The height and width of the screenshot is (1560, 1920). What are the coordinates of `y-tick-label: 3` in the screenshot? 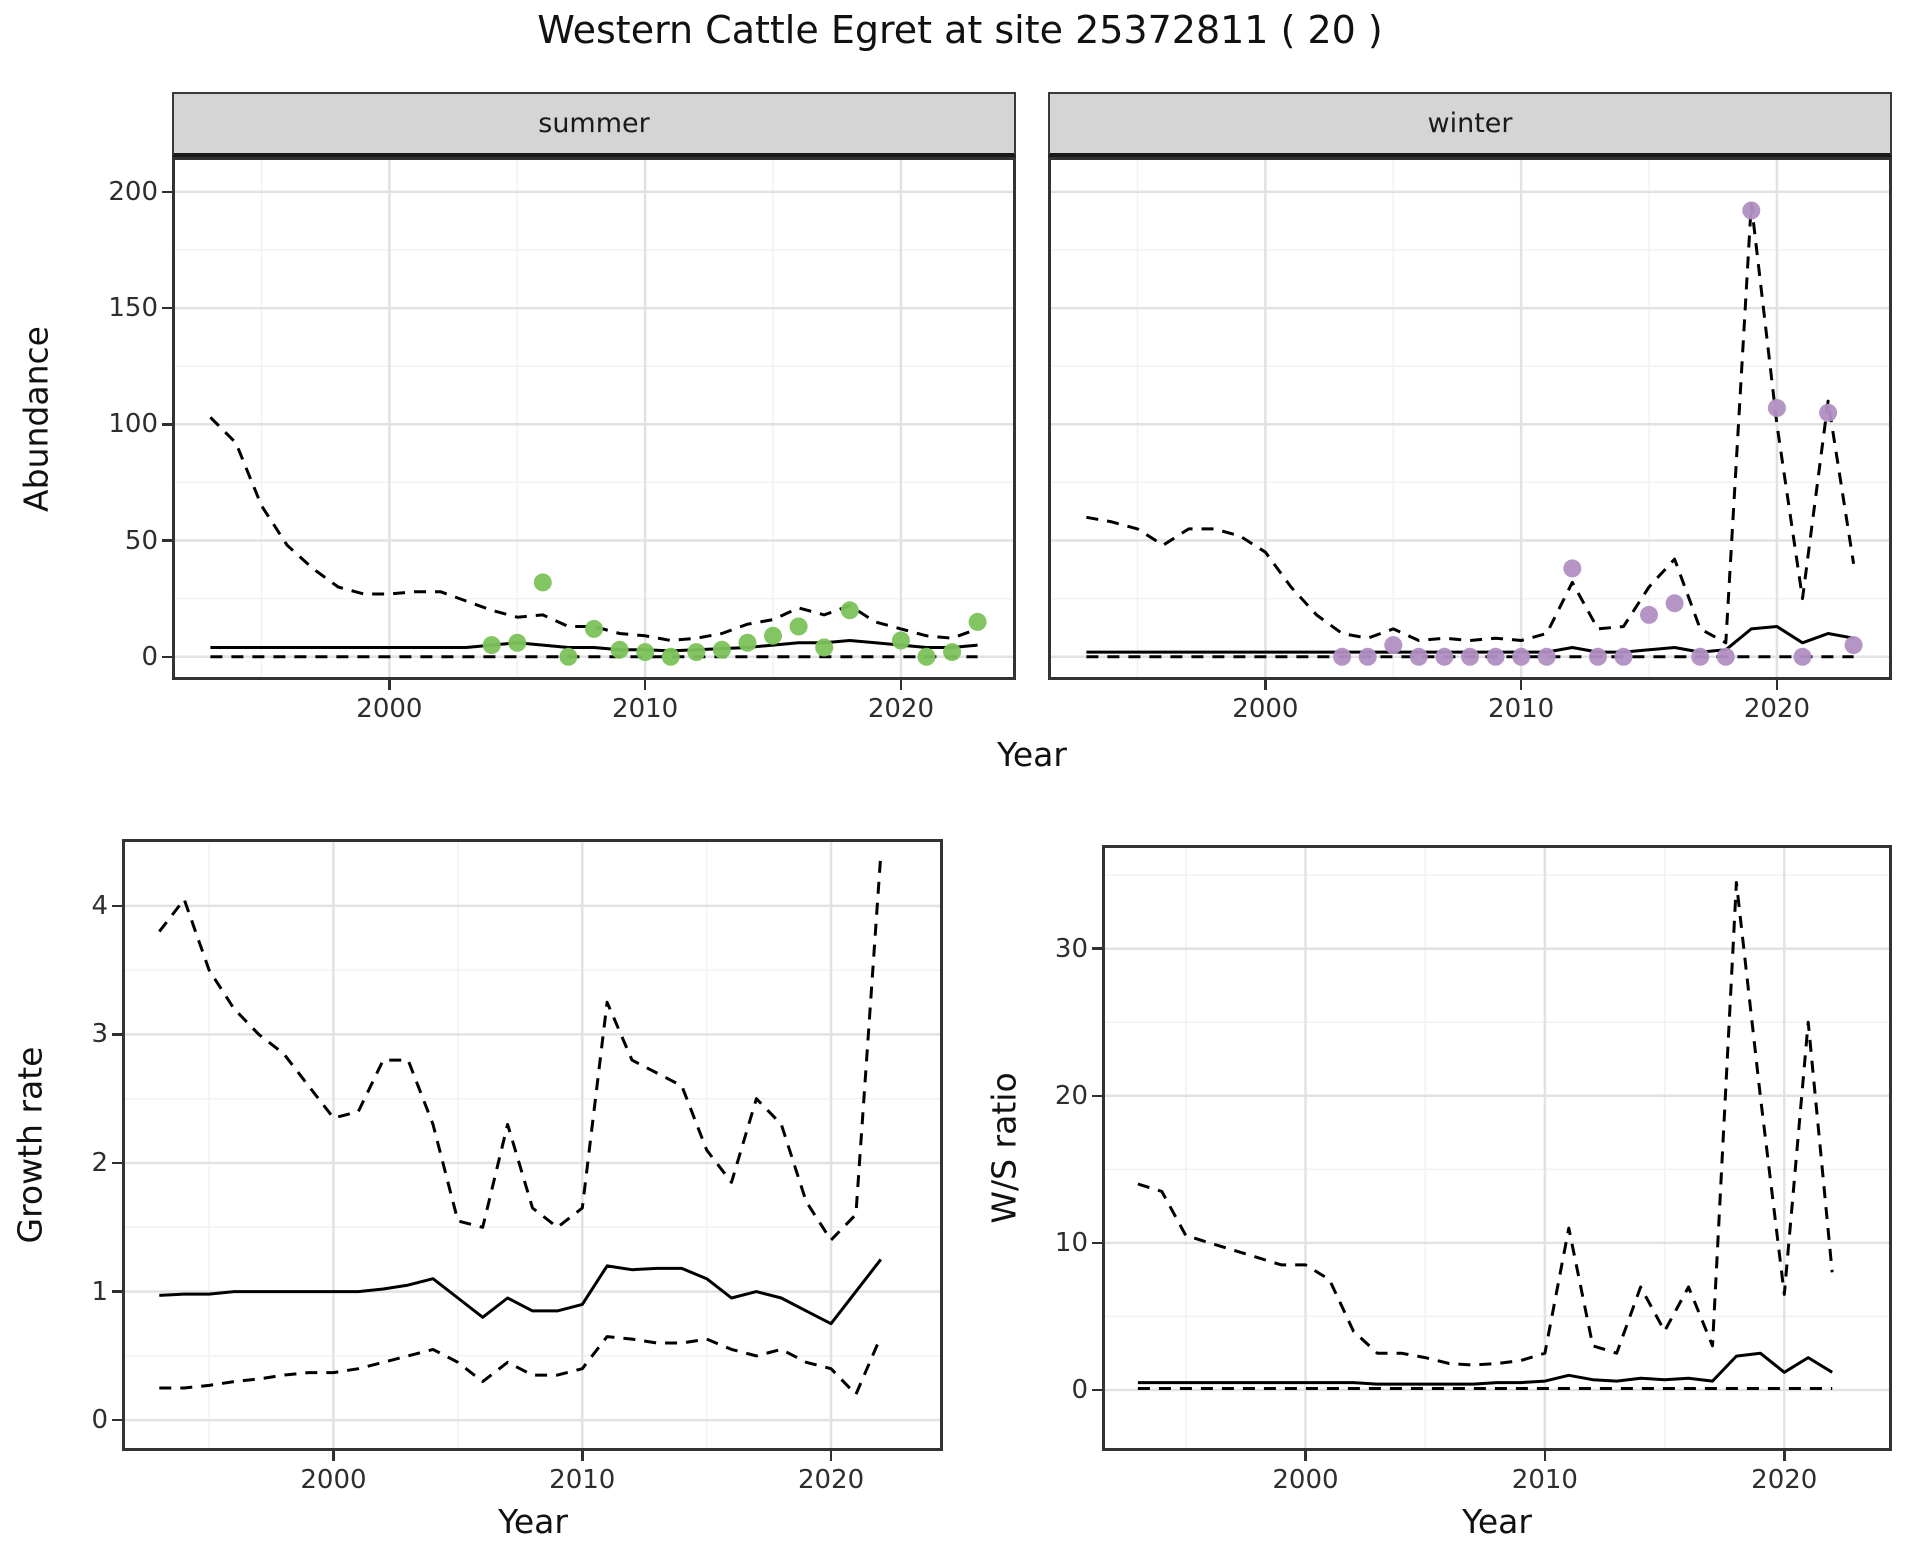 It's located at (99, 1034).